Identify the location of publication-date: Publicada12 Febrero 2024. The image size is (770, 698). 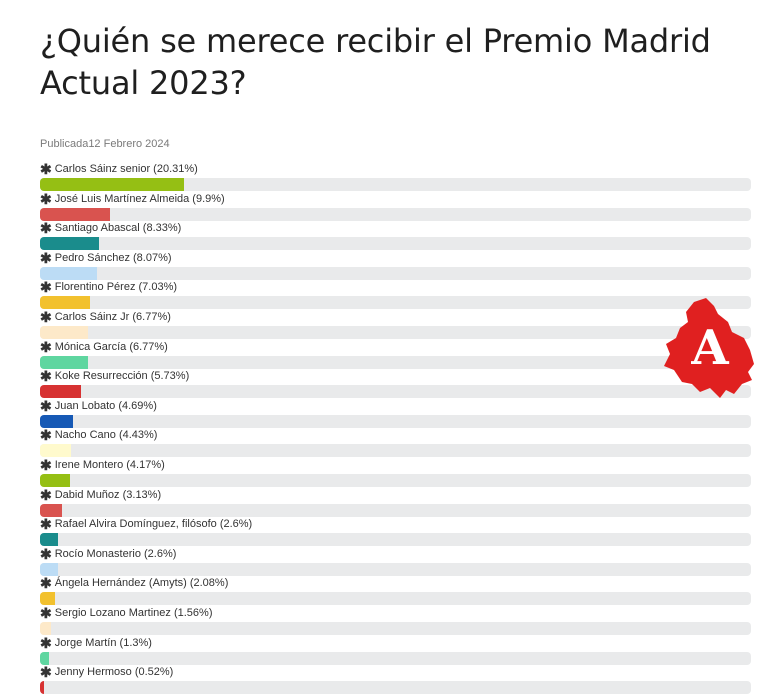
(105, 144).